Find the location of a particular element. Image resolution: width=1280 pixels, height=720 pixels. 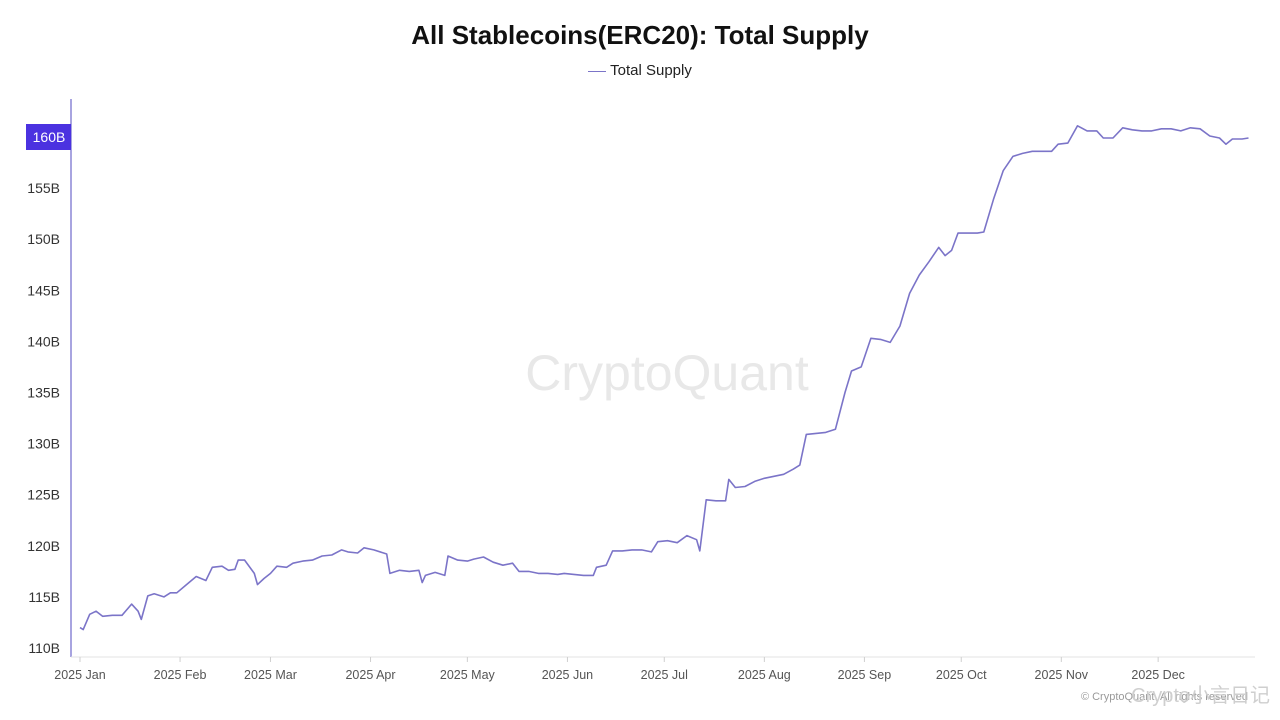

x-tick-label: 2025 Apr is located at coordinates (370, 675).